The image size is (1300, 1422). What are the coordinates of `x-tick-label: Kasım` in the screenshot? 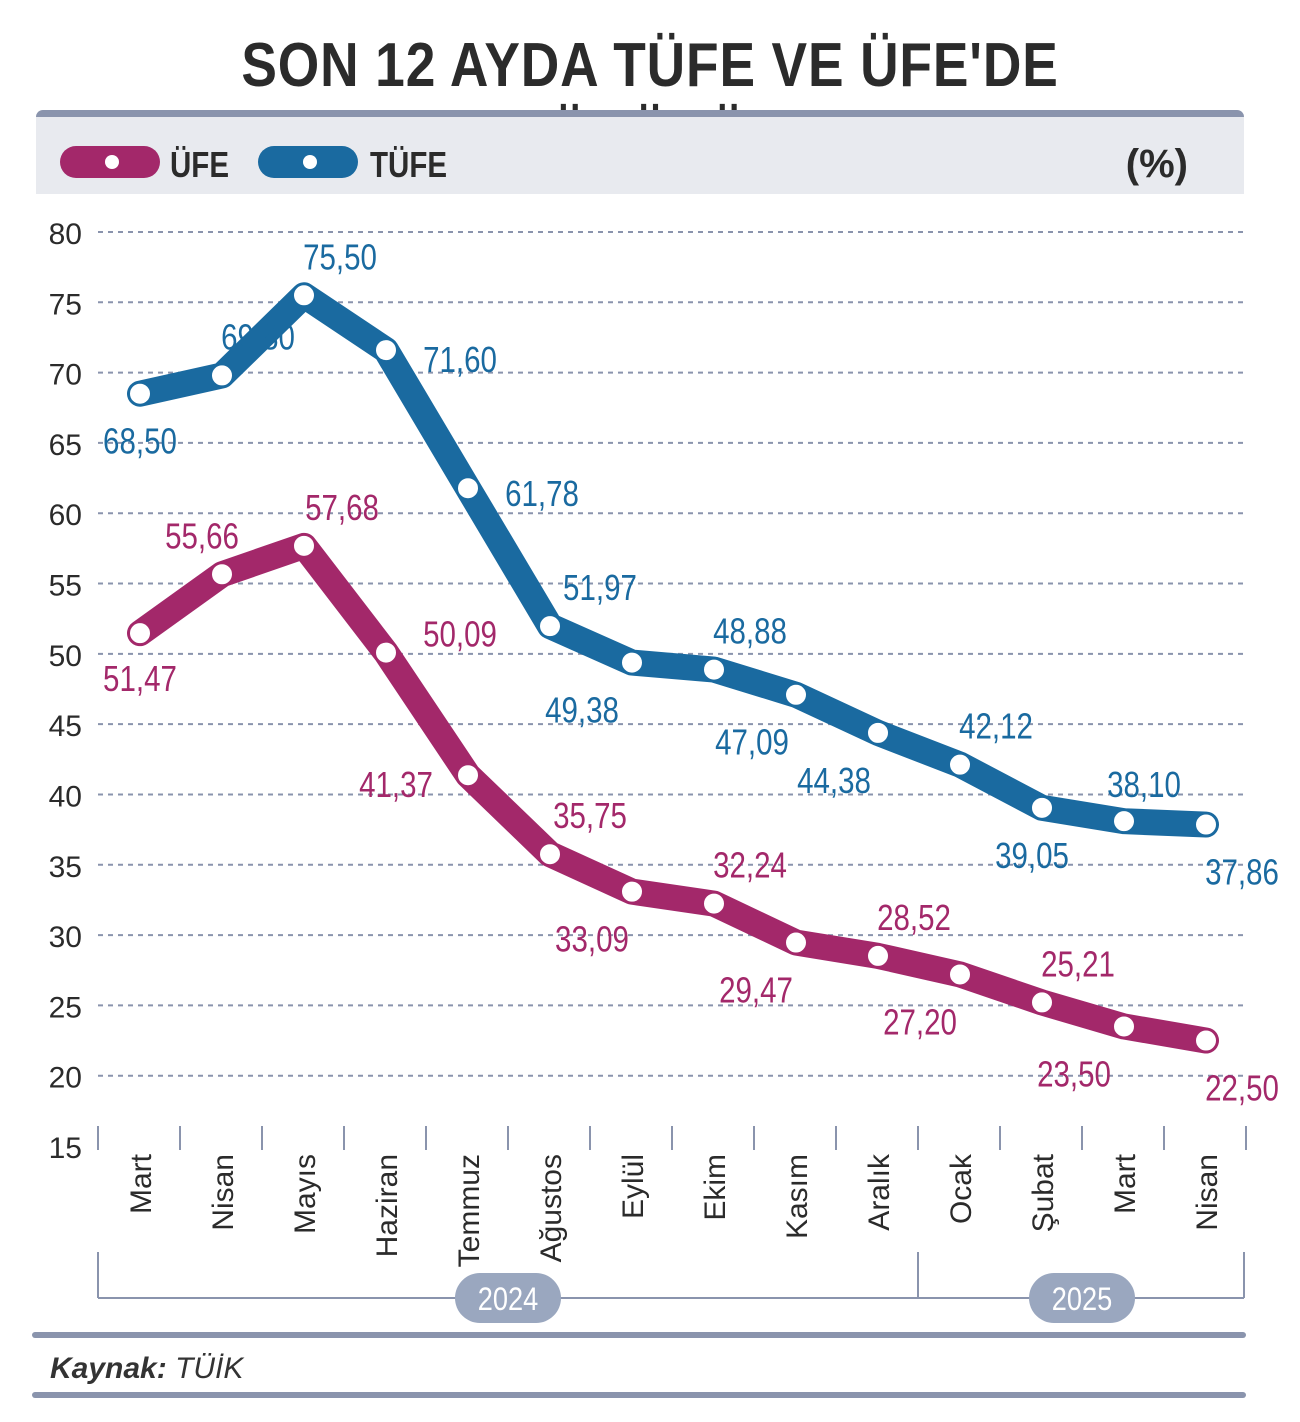 It's located at (797, 1196).